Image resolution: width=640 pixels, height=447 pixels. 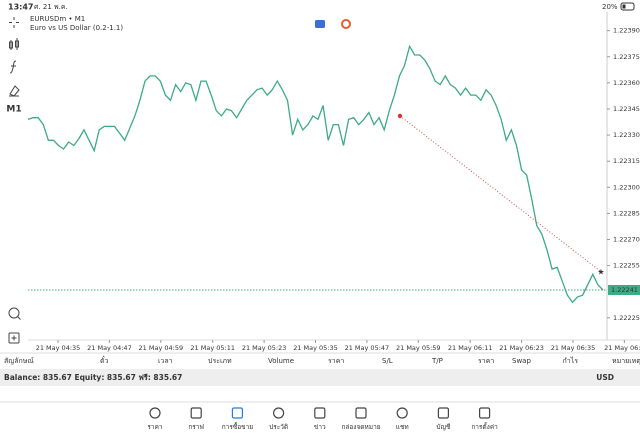 What do you see at coordinates (13, 67) in the screenshot?
I see `indicator-tool` at bounding box center [13, 67].